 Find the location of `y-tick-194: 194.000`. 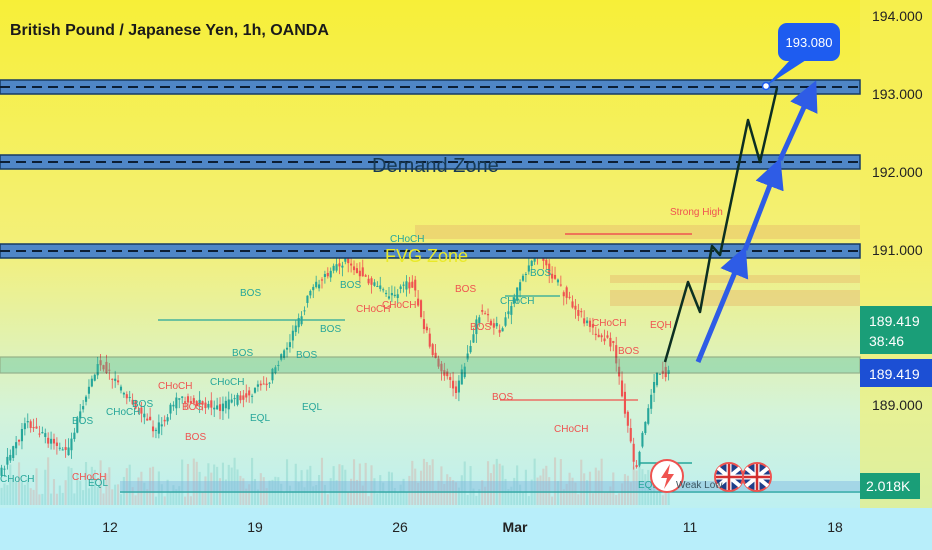

y-tick-194: 194.000 is located at coordinates (897, 16).